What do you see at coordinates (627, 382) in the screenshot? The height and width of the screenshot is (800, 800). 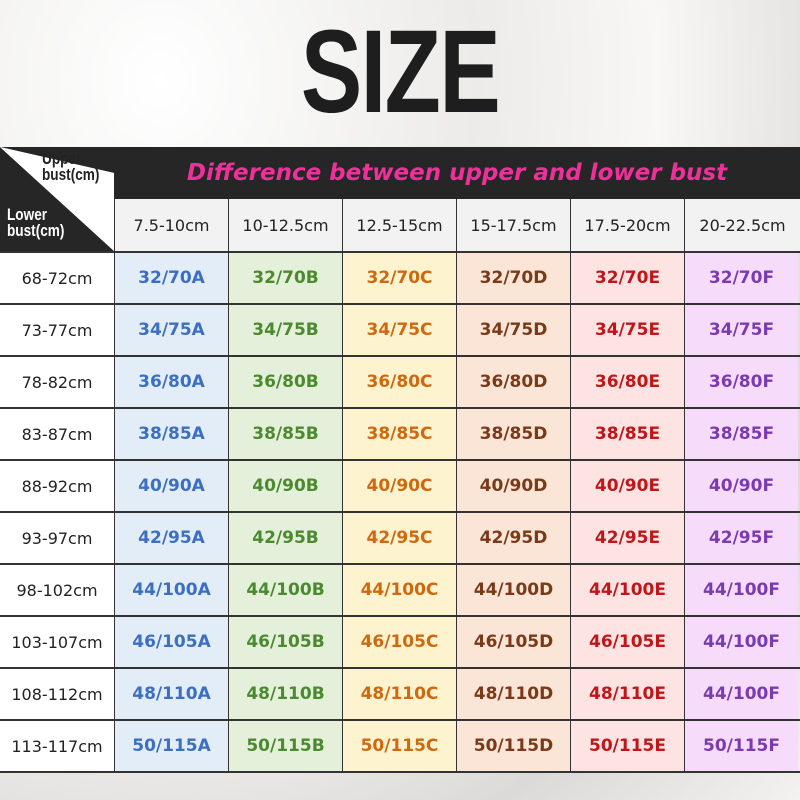 I see `size-cell: 36/80E` at bounding box center [627, 382].